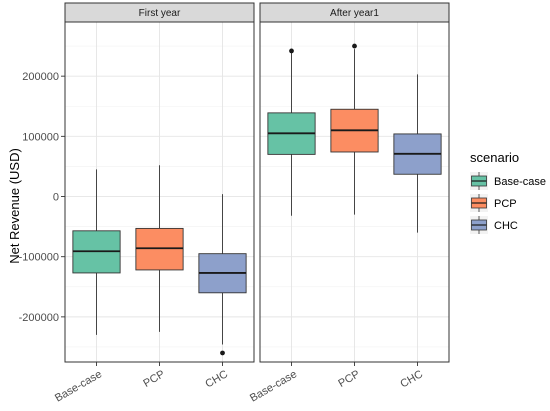 Image resolution: width=550 pixels, height=411 pixels. I want to click on y-tick-label: 200000, so click(40, 77).